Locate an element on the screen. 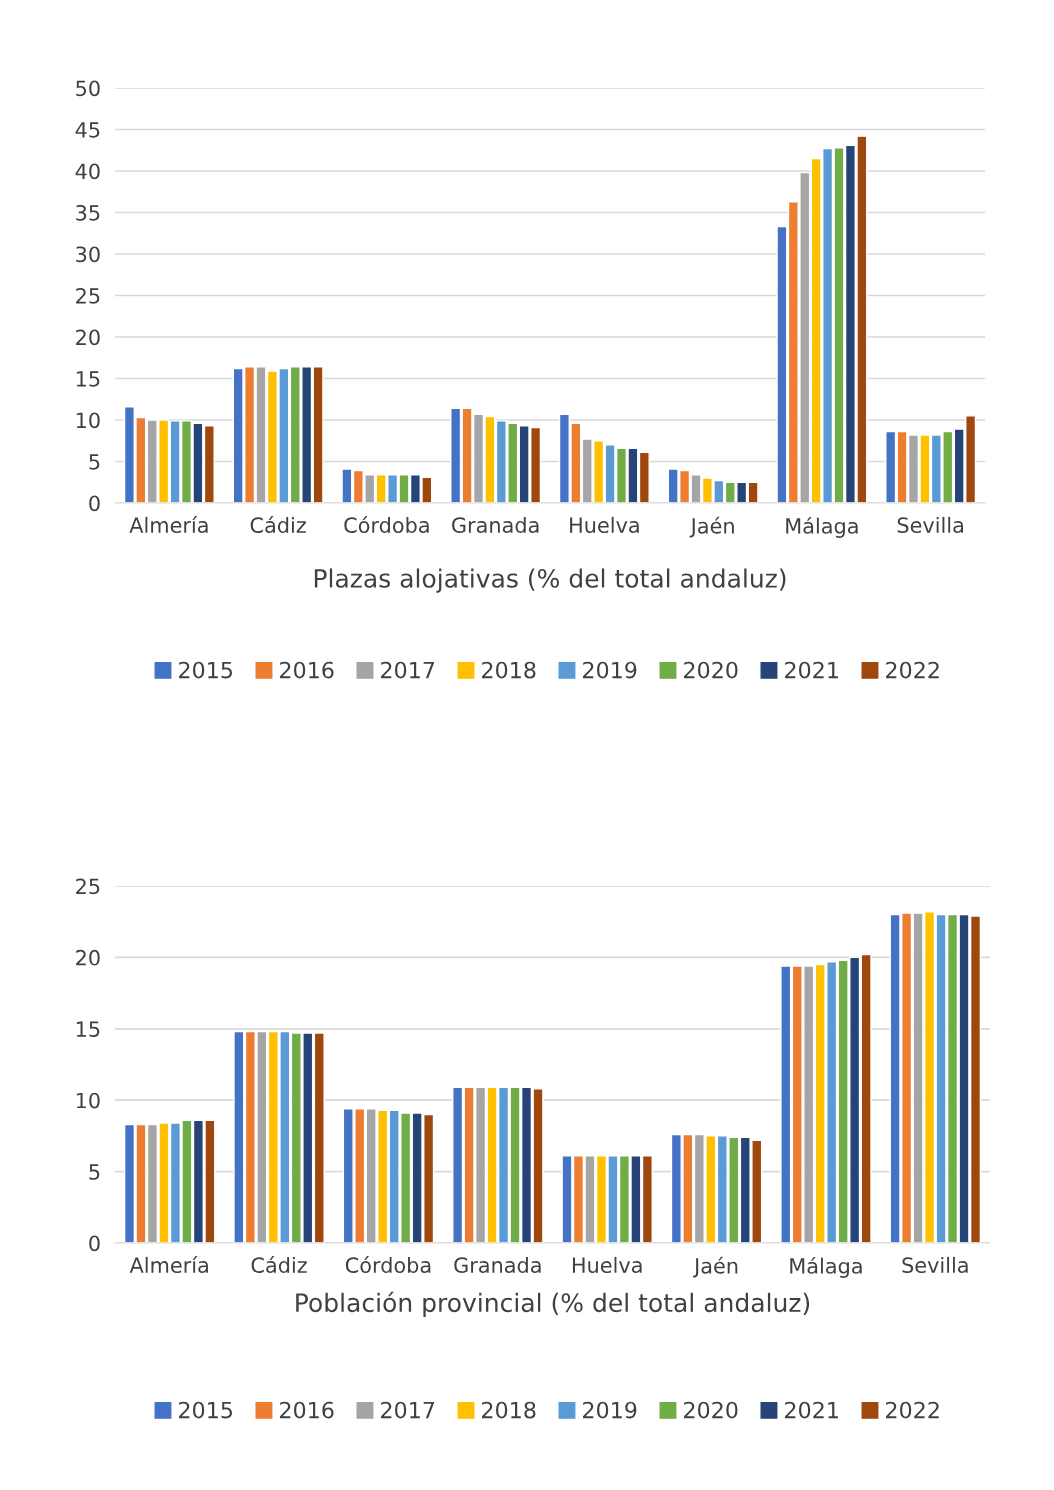 The width and height of the screenshot is (1054, 1490). x-axis-title: Población provincial (% del total andaluz) is located at coordinates (553, 1304).